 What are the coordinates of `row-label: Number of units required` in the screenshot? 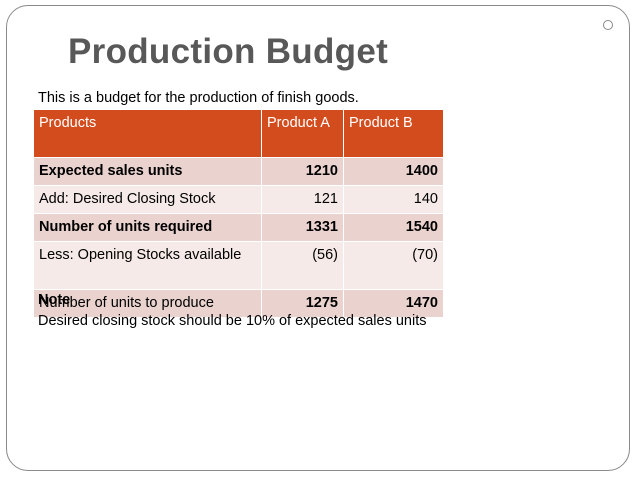 It's located at (147, 227).